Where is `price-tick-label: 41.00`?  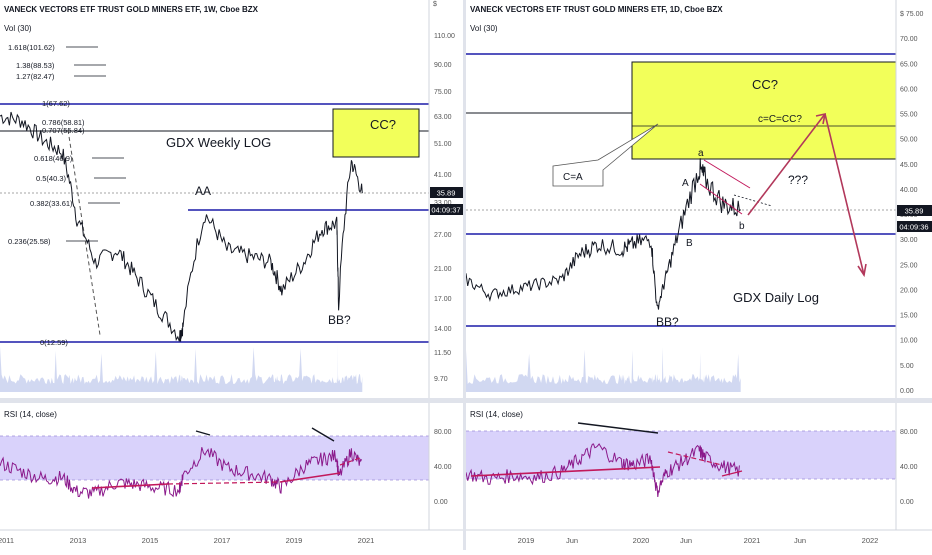 price-tick-label: 41.00 is located at coordinates (443, 175).